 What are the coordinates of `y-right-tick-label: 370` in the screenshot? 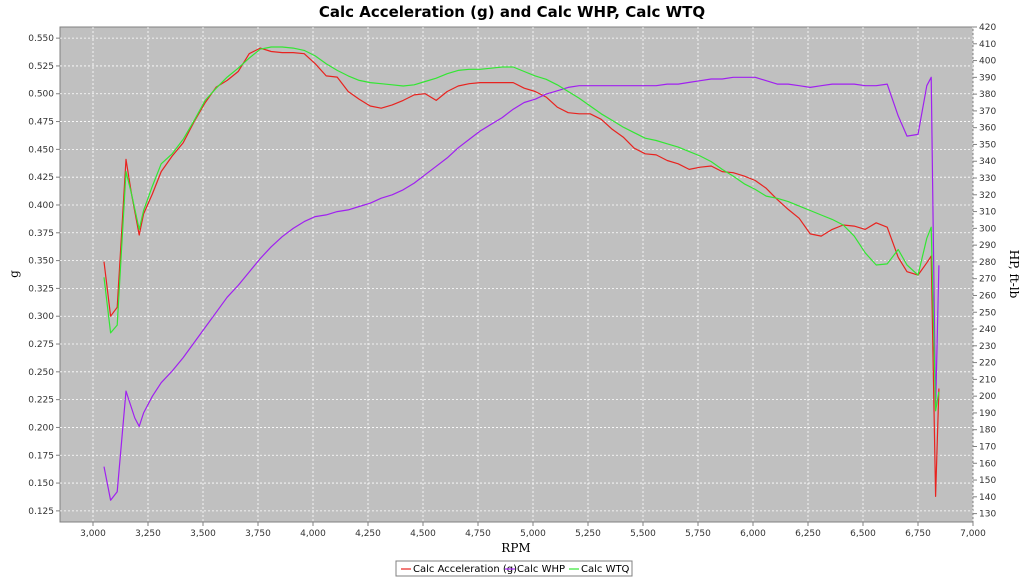 It's located at (987, 112).